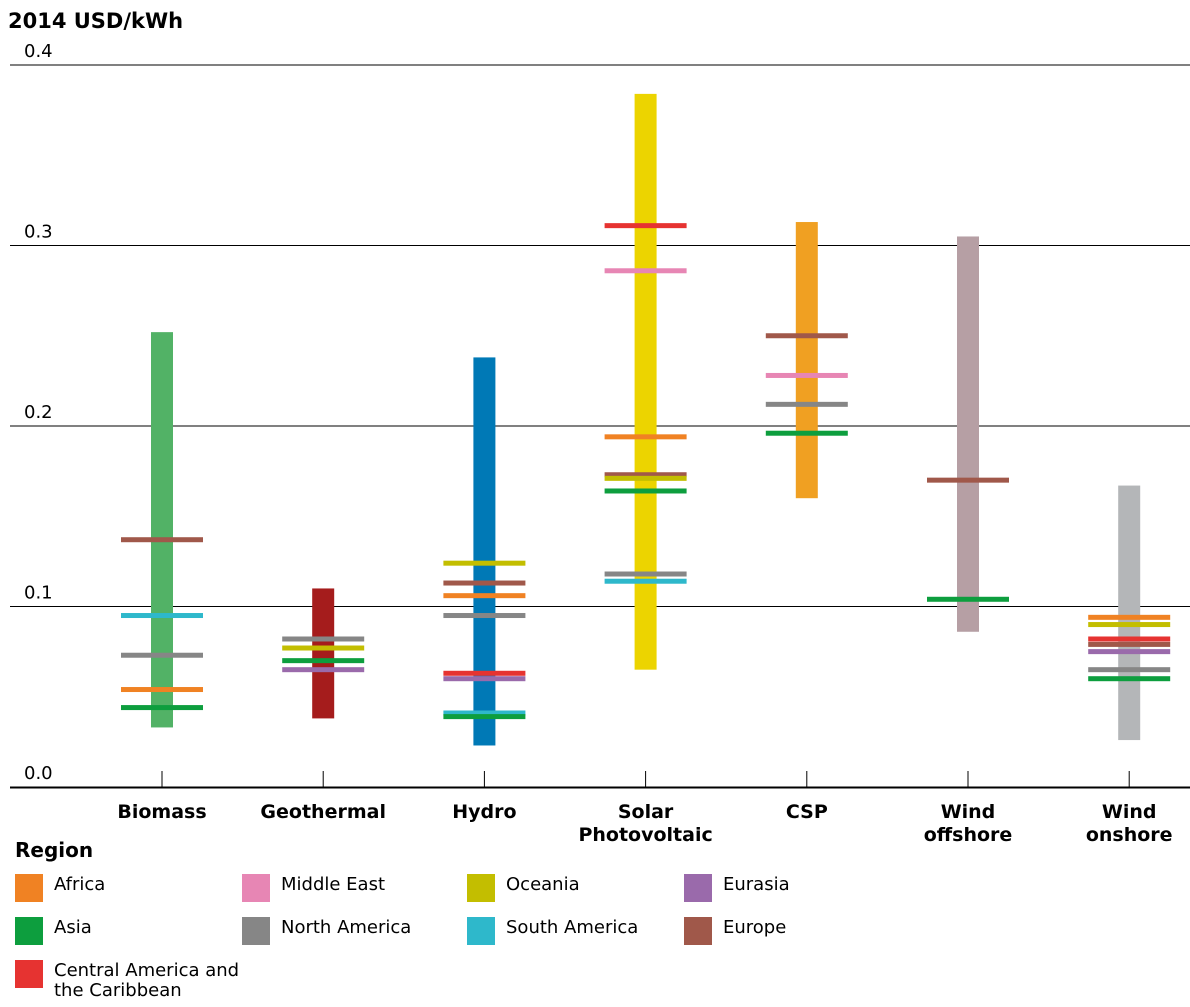  I want to click on legend-item: South America, so click(581, 931).